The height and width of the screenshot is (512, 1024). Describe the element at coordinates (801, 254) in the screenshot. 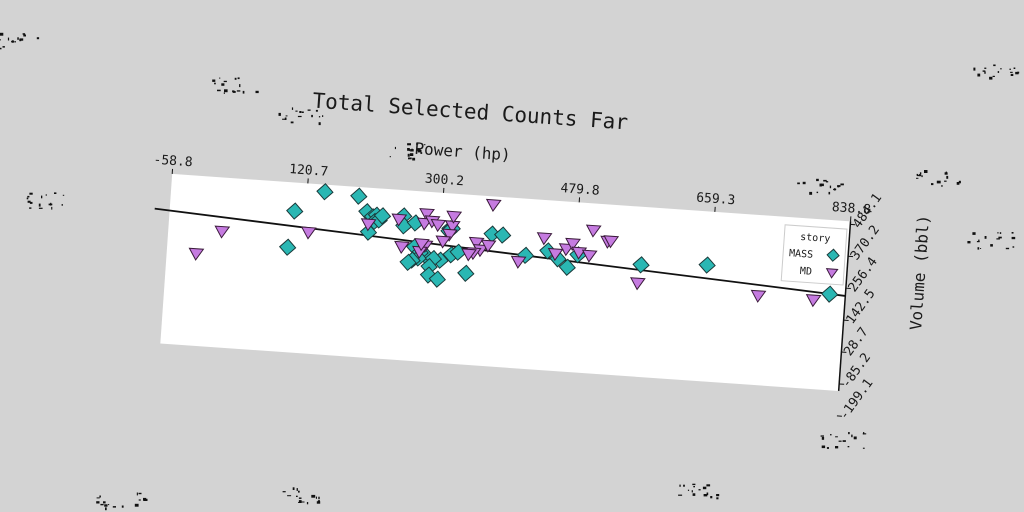

I see `legend-label-mass: MASS` at that location.